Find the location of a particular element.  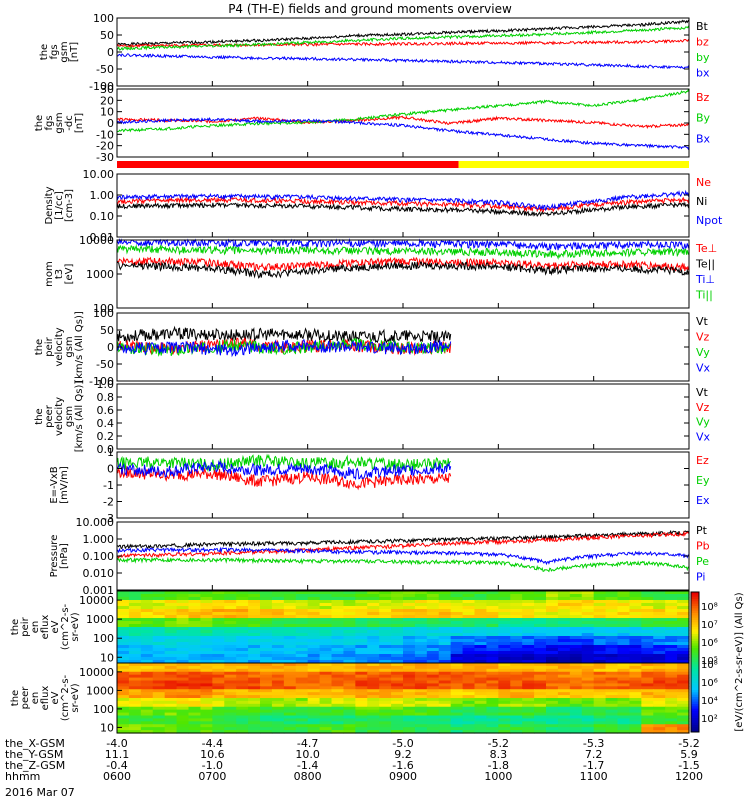

y-axis-label: mom is located at coordinates (49, 274).